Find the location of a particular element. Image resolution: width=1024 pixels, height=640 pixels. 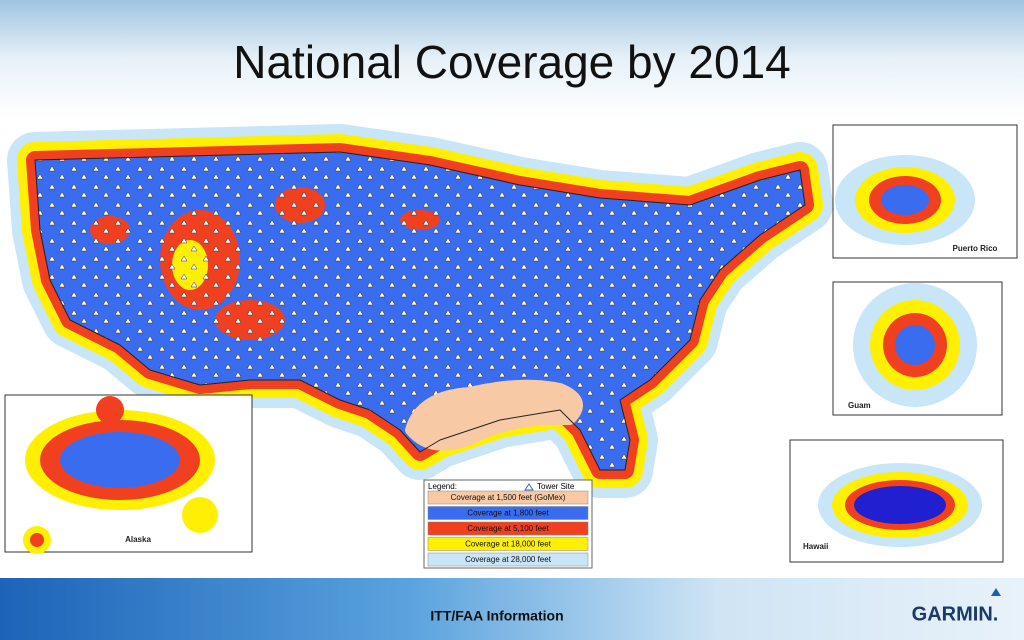

inset-label: Alaska is located at coordinates (138, 539).